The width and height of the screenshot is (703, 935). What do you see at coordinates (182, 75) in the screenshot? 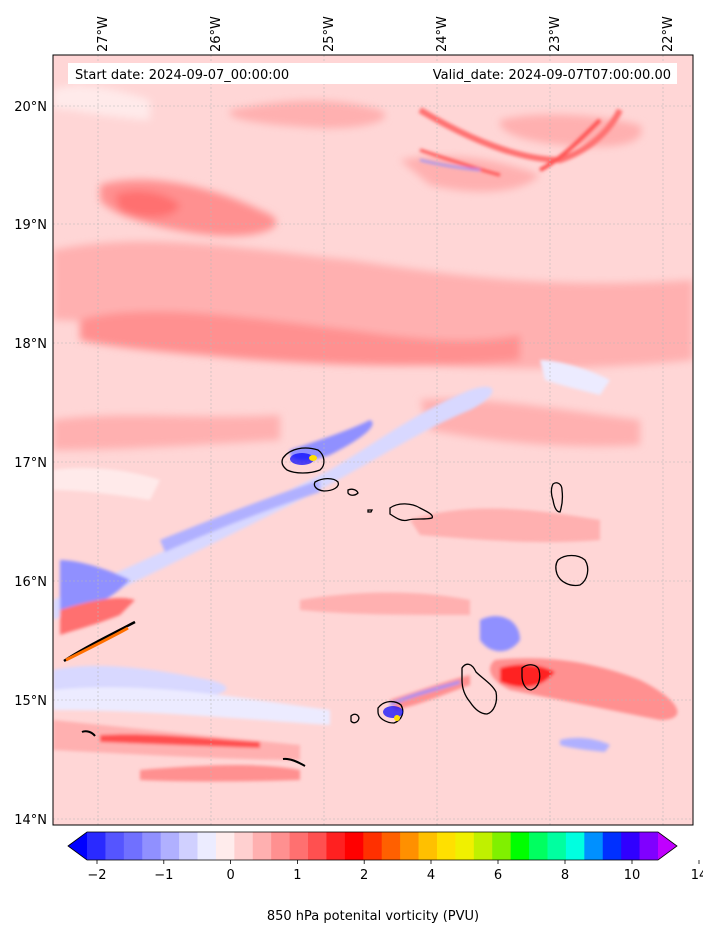
I see `start-date-label: Start date: 2024-09-07_00:00:00` at bounding box center [182, 75].